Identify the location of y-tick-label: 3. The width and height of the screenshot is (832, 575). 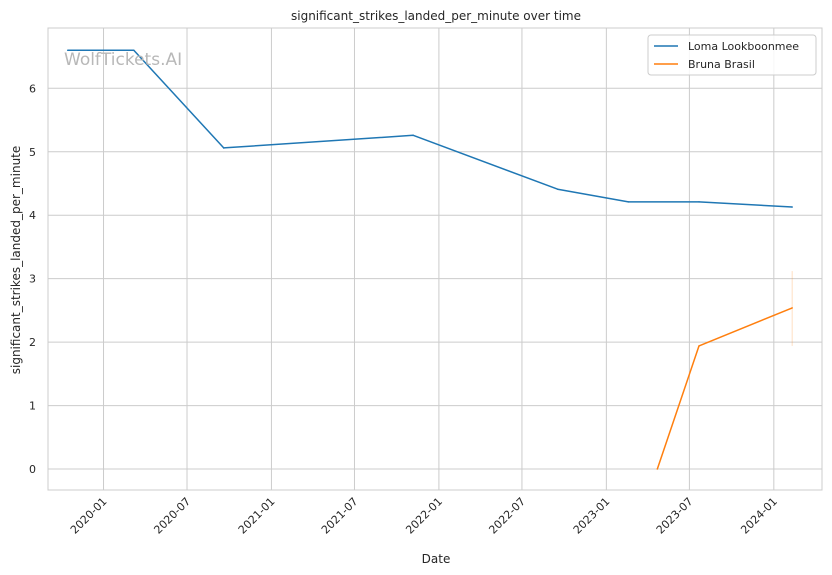
(32, 279).